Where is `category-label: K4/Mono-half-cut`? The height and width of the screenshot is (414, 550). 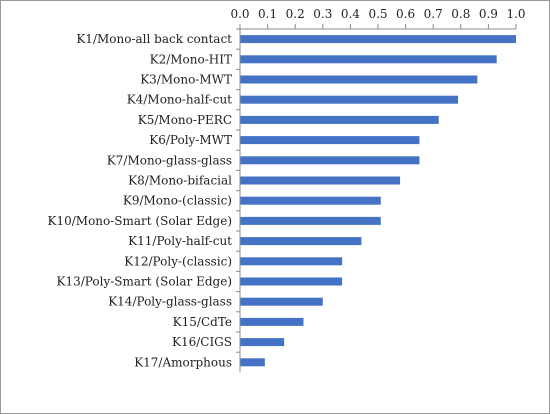 category-label: K4/Mono-half-cut is located at coordinates (179, 100).